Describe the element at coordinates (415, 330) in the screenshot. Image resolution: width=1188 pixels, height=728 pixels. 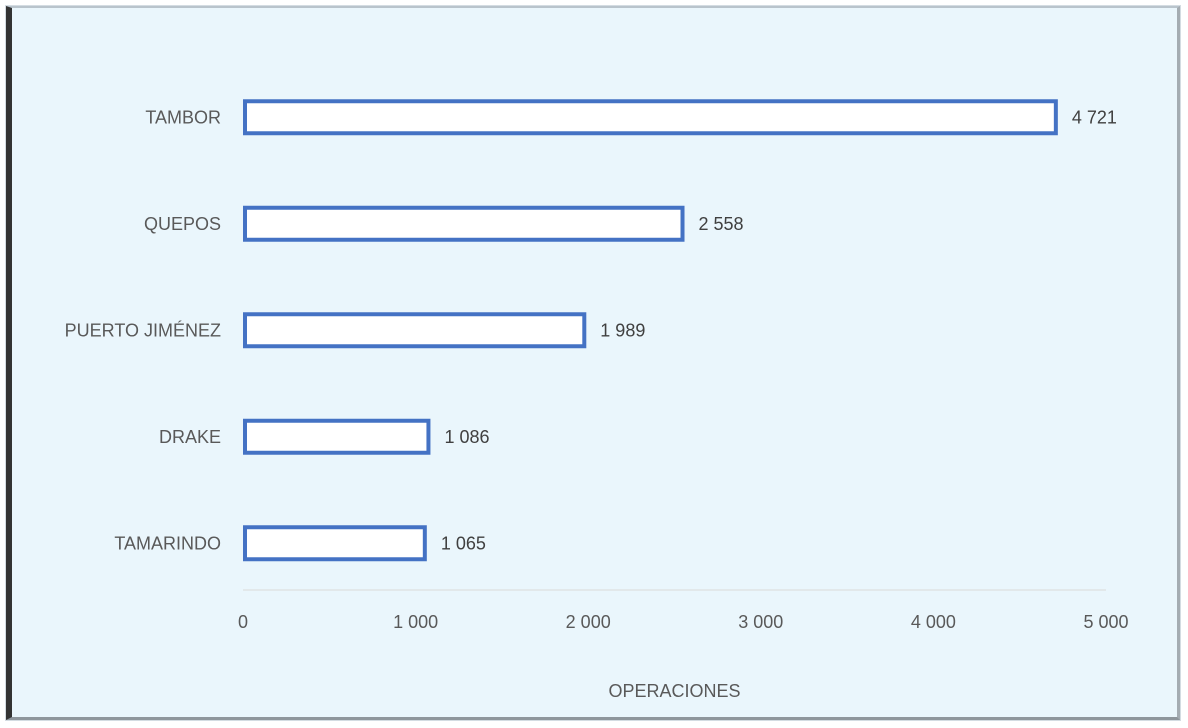
I see `bar-puerto-jiménez` at that location.